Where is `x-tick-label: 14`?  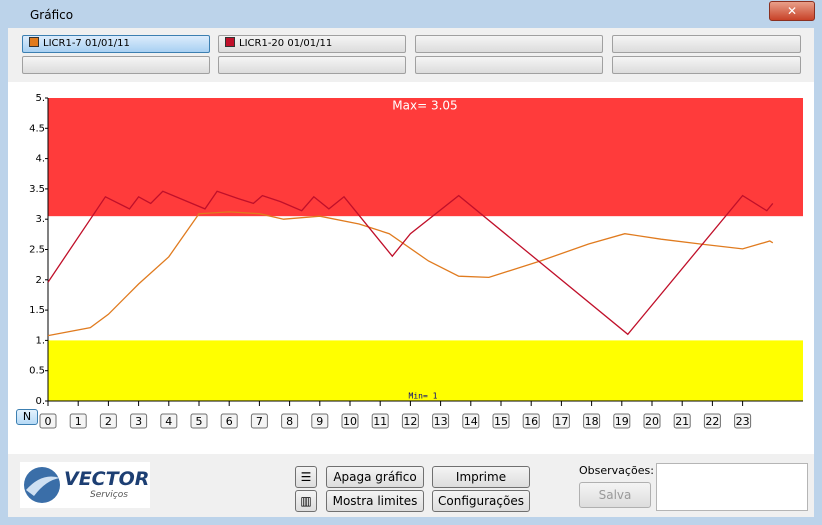
x-tick-label: 14 is located at coordinates (471, 421).